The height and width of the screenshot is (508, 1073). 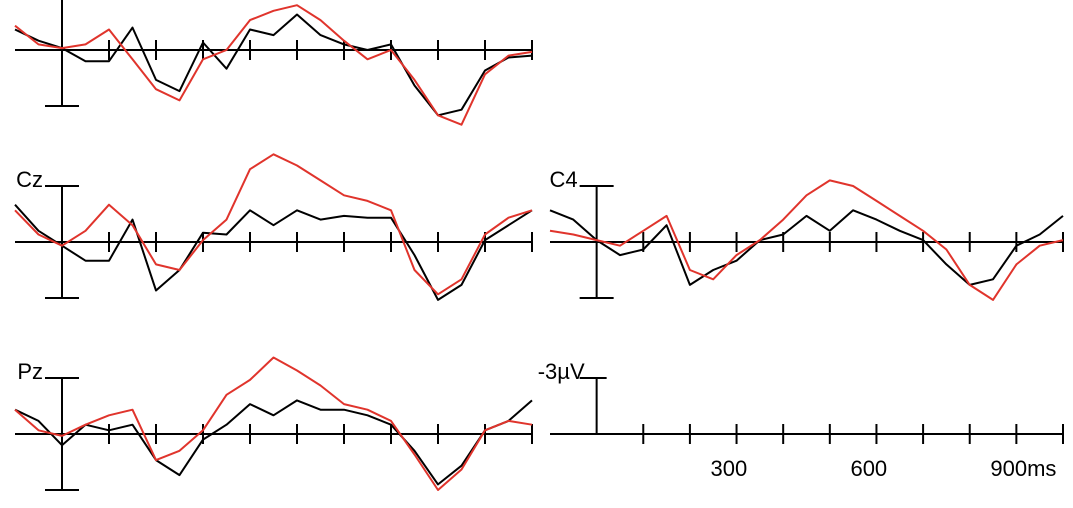 I want to click on channel-label: Cz, so click(x=29, y=179).